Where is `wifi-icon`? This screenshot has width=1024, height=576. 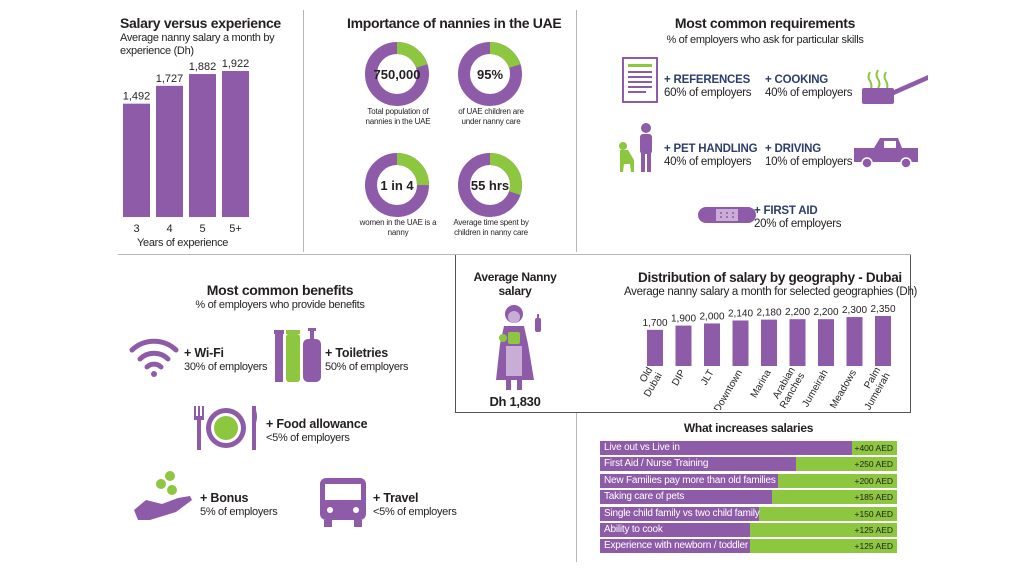 wifi-icon is located at coordinates (154, 357).